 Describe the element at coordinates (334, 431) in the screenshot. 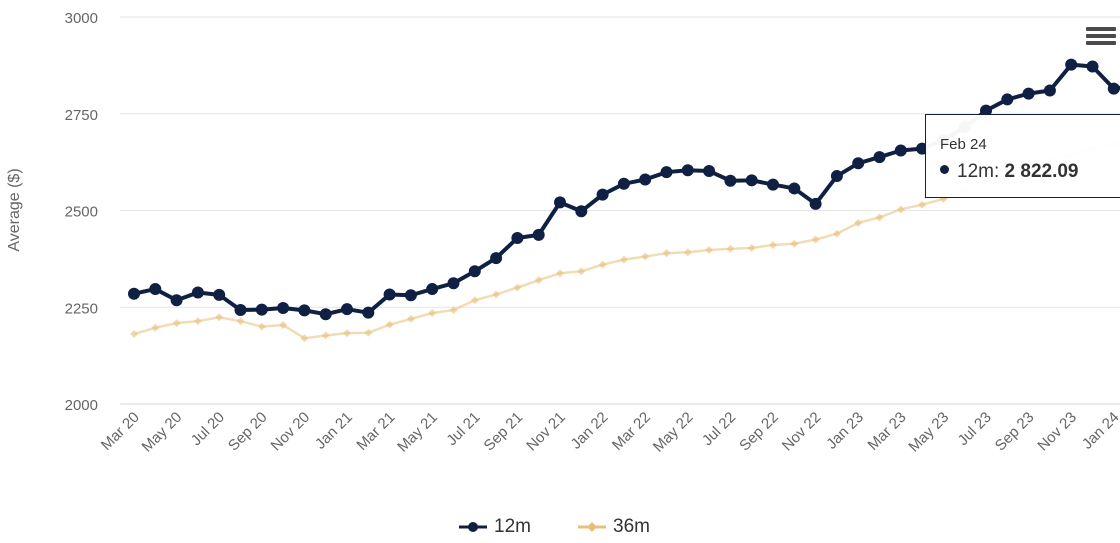

I see `x-tick-label: Jan 21` at that location.